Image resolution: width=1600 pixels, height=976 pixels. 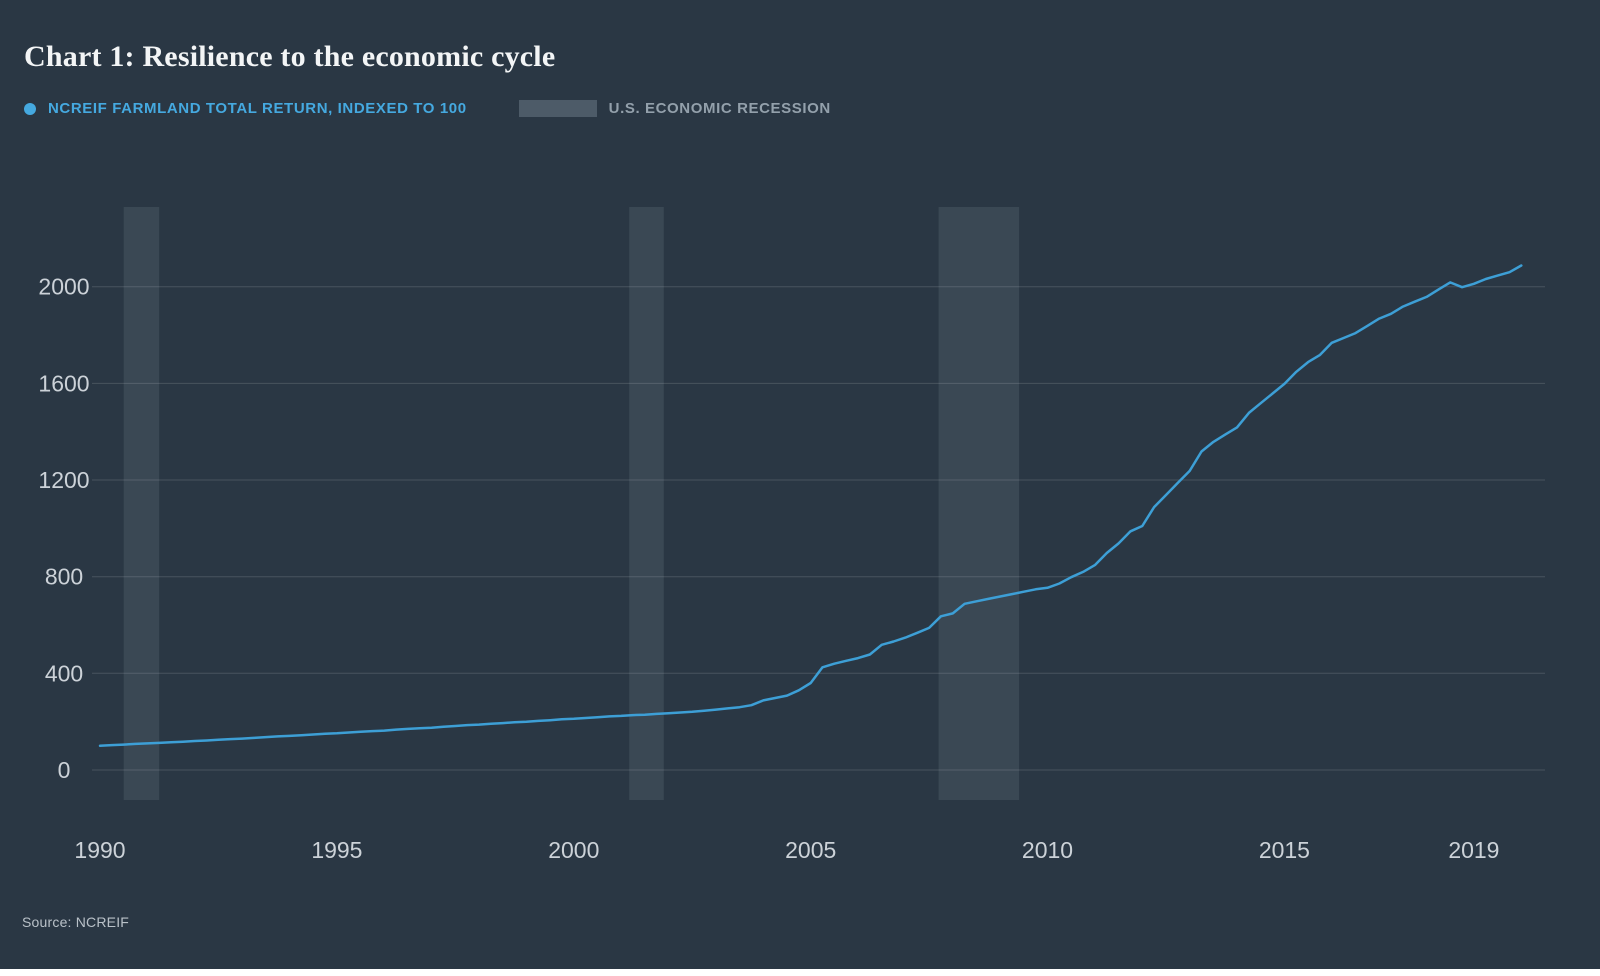 I want to click on y-tick-label: 1200, so click(x=63, y=480).